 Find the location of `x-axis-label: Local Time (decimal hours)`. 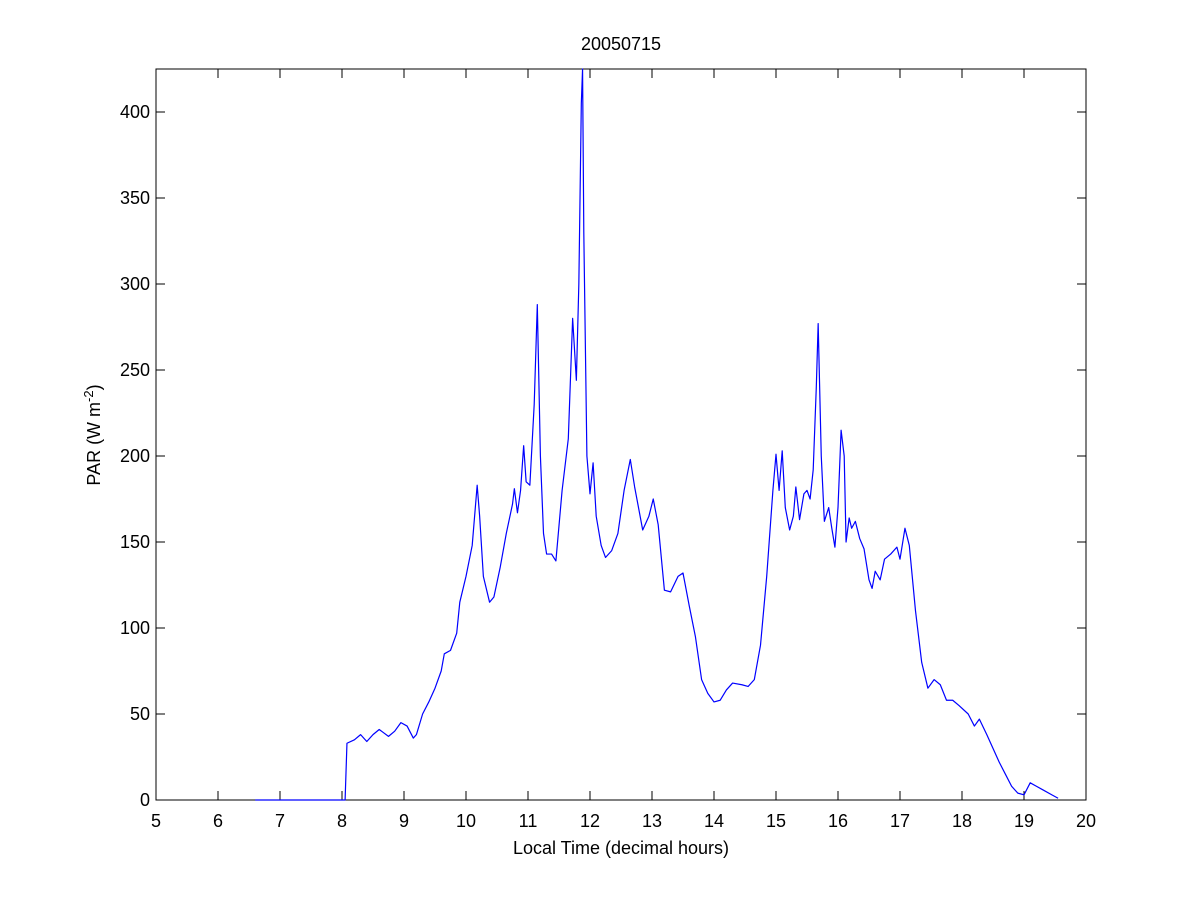

x-axis-label: Local Time (decimal hours) is located at coordinates (621, 848).